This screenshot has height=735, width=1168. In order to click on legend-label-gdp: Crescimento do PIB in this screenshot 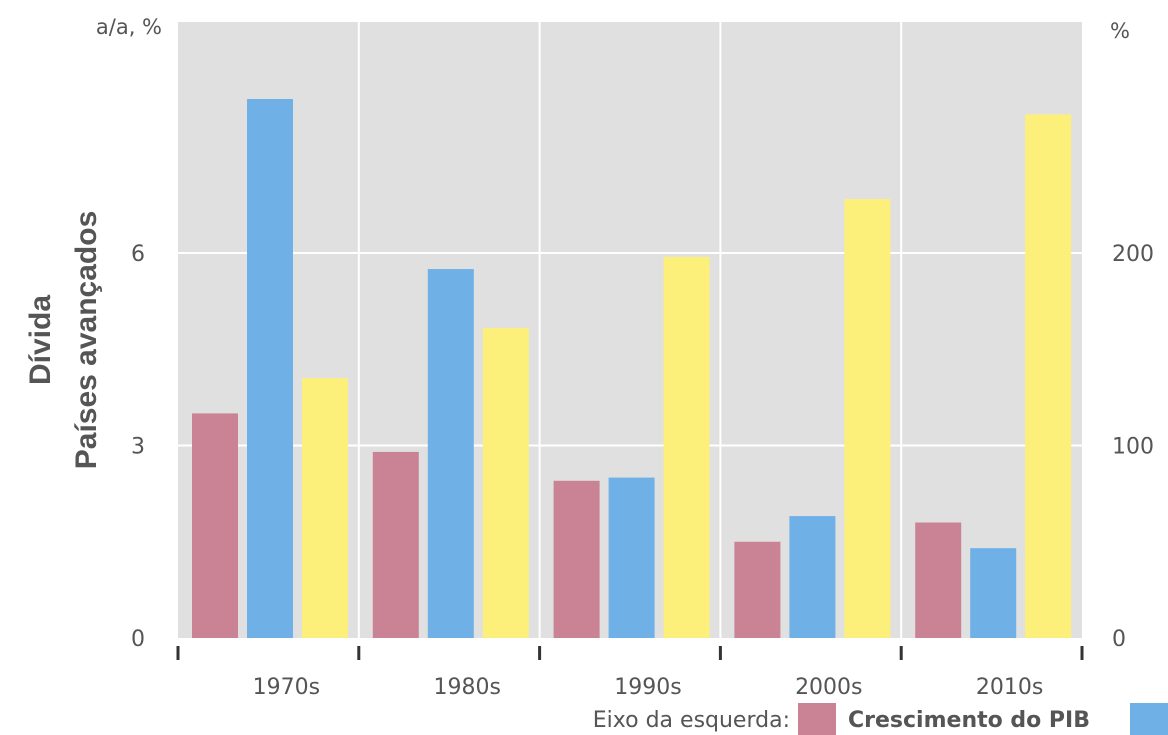, I will do `click(969, 720)`.